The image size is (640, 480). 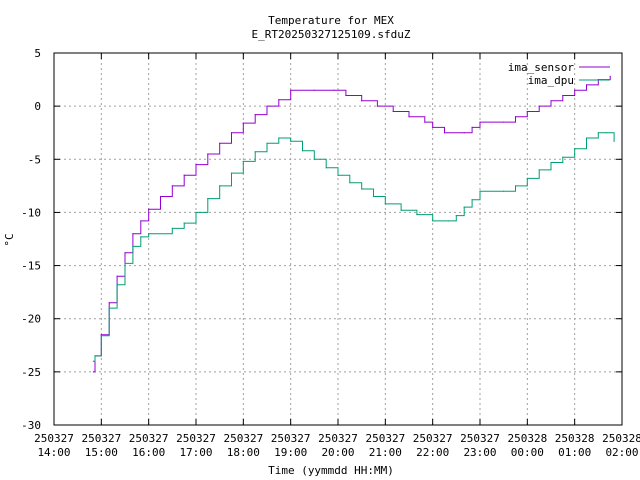 I want to click on x-tick-time: 02:00, so click(x=621, y=452).